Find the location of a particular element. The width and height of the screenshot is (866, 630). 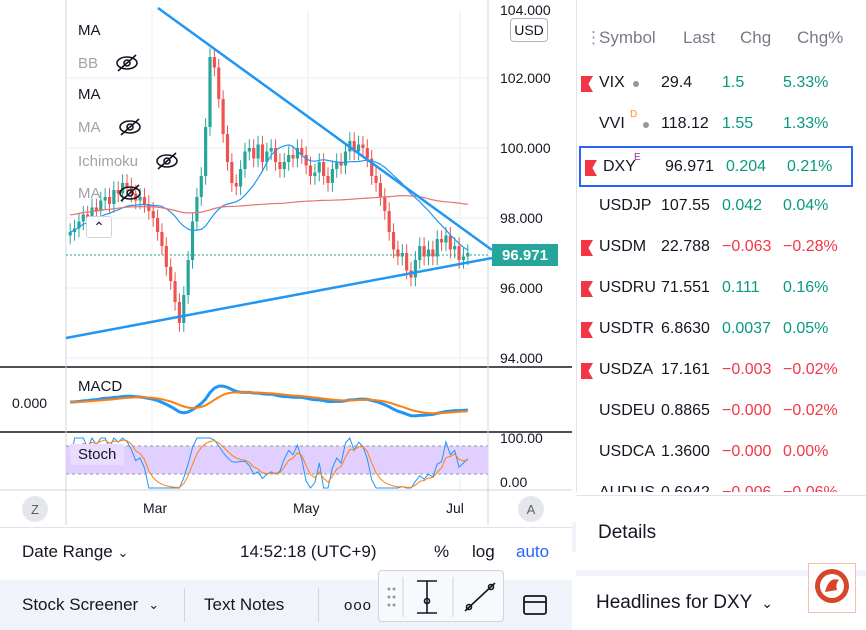

lower-trendline is located at coordinates (279, 298).